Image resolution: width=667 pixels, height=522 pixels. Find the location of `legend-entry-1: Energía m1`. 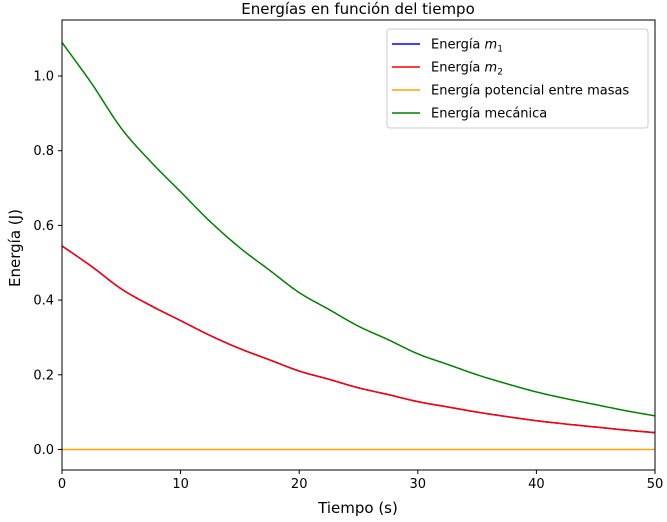

legend-entry-1: Energía m1 is located at coordinates (447, 46).